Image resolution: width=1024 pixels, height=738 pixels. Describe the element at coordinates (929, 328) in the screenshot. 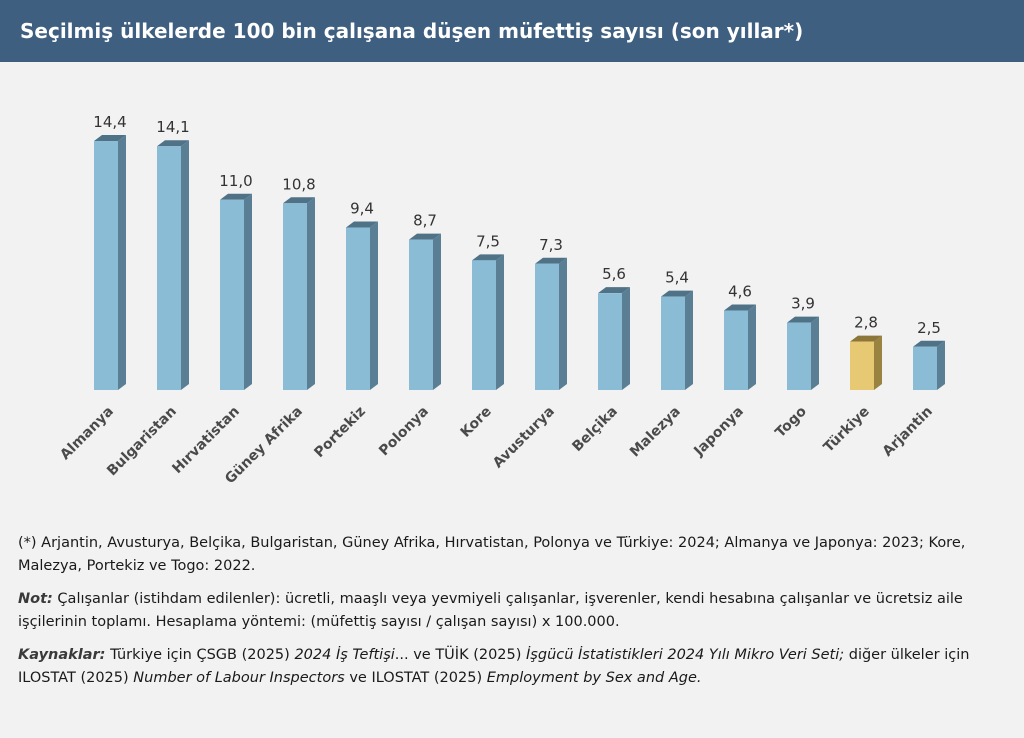

I see `bar-value-label: 2,5` at that location.